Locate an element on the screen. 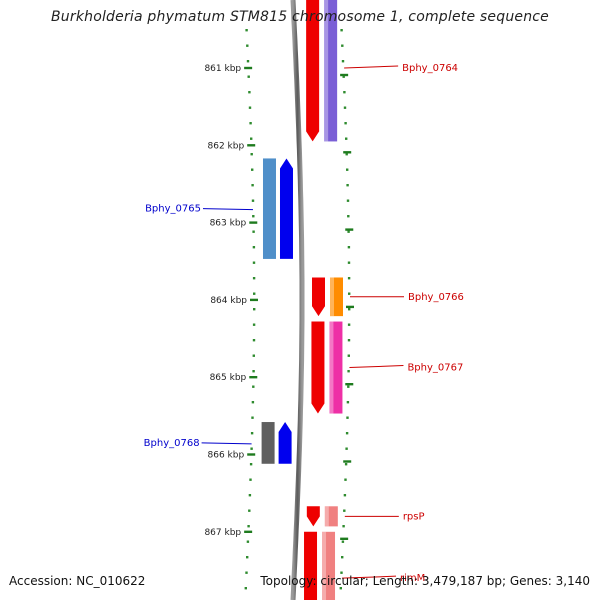  gene-label: Bphy_0767 is located at coordinates (435, 368).